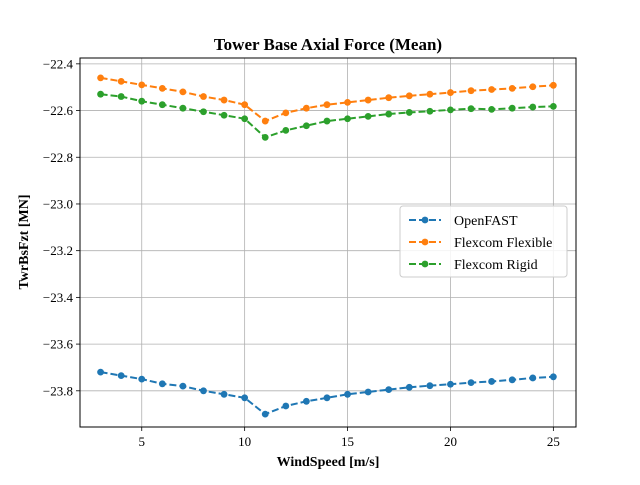  I want to click on x-tick-label: 25, so click(553, 441).